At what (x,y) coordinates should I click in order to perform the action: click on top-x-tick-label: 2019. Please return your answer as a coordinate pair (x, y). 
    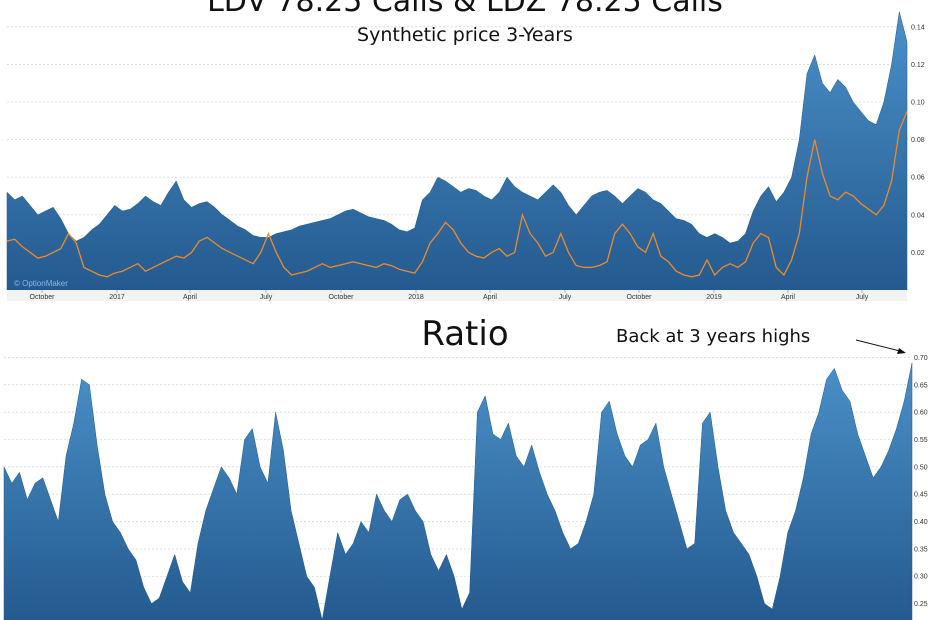
    Looking at the image, I should click on (714, 297).